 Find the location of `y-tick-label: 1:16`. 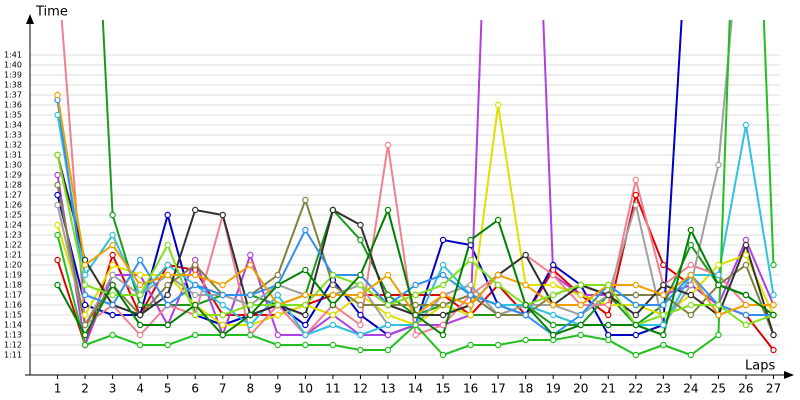

y-tick-label: 1:16 is located at coordinates (13, 305).